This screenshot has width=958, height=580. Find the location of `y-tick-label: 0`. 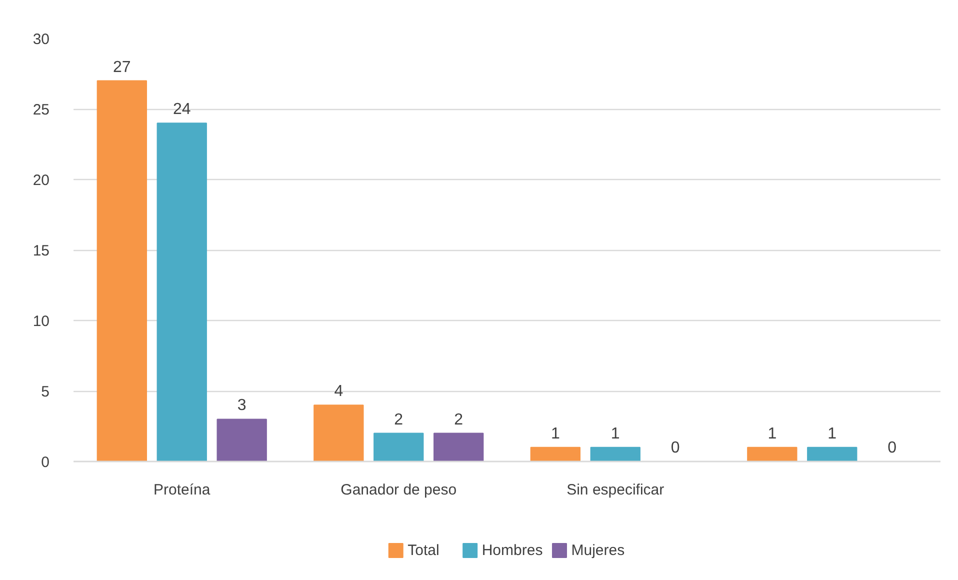

y-tick-label: 0 is located at coordinates (45, 462).